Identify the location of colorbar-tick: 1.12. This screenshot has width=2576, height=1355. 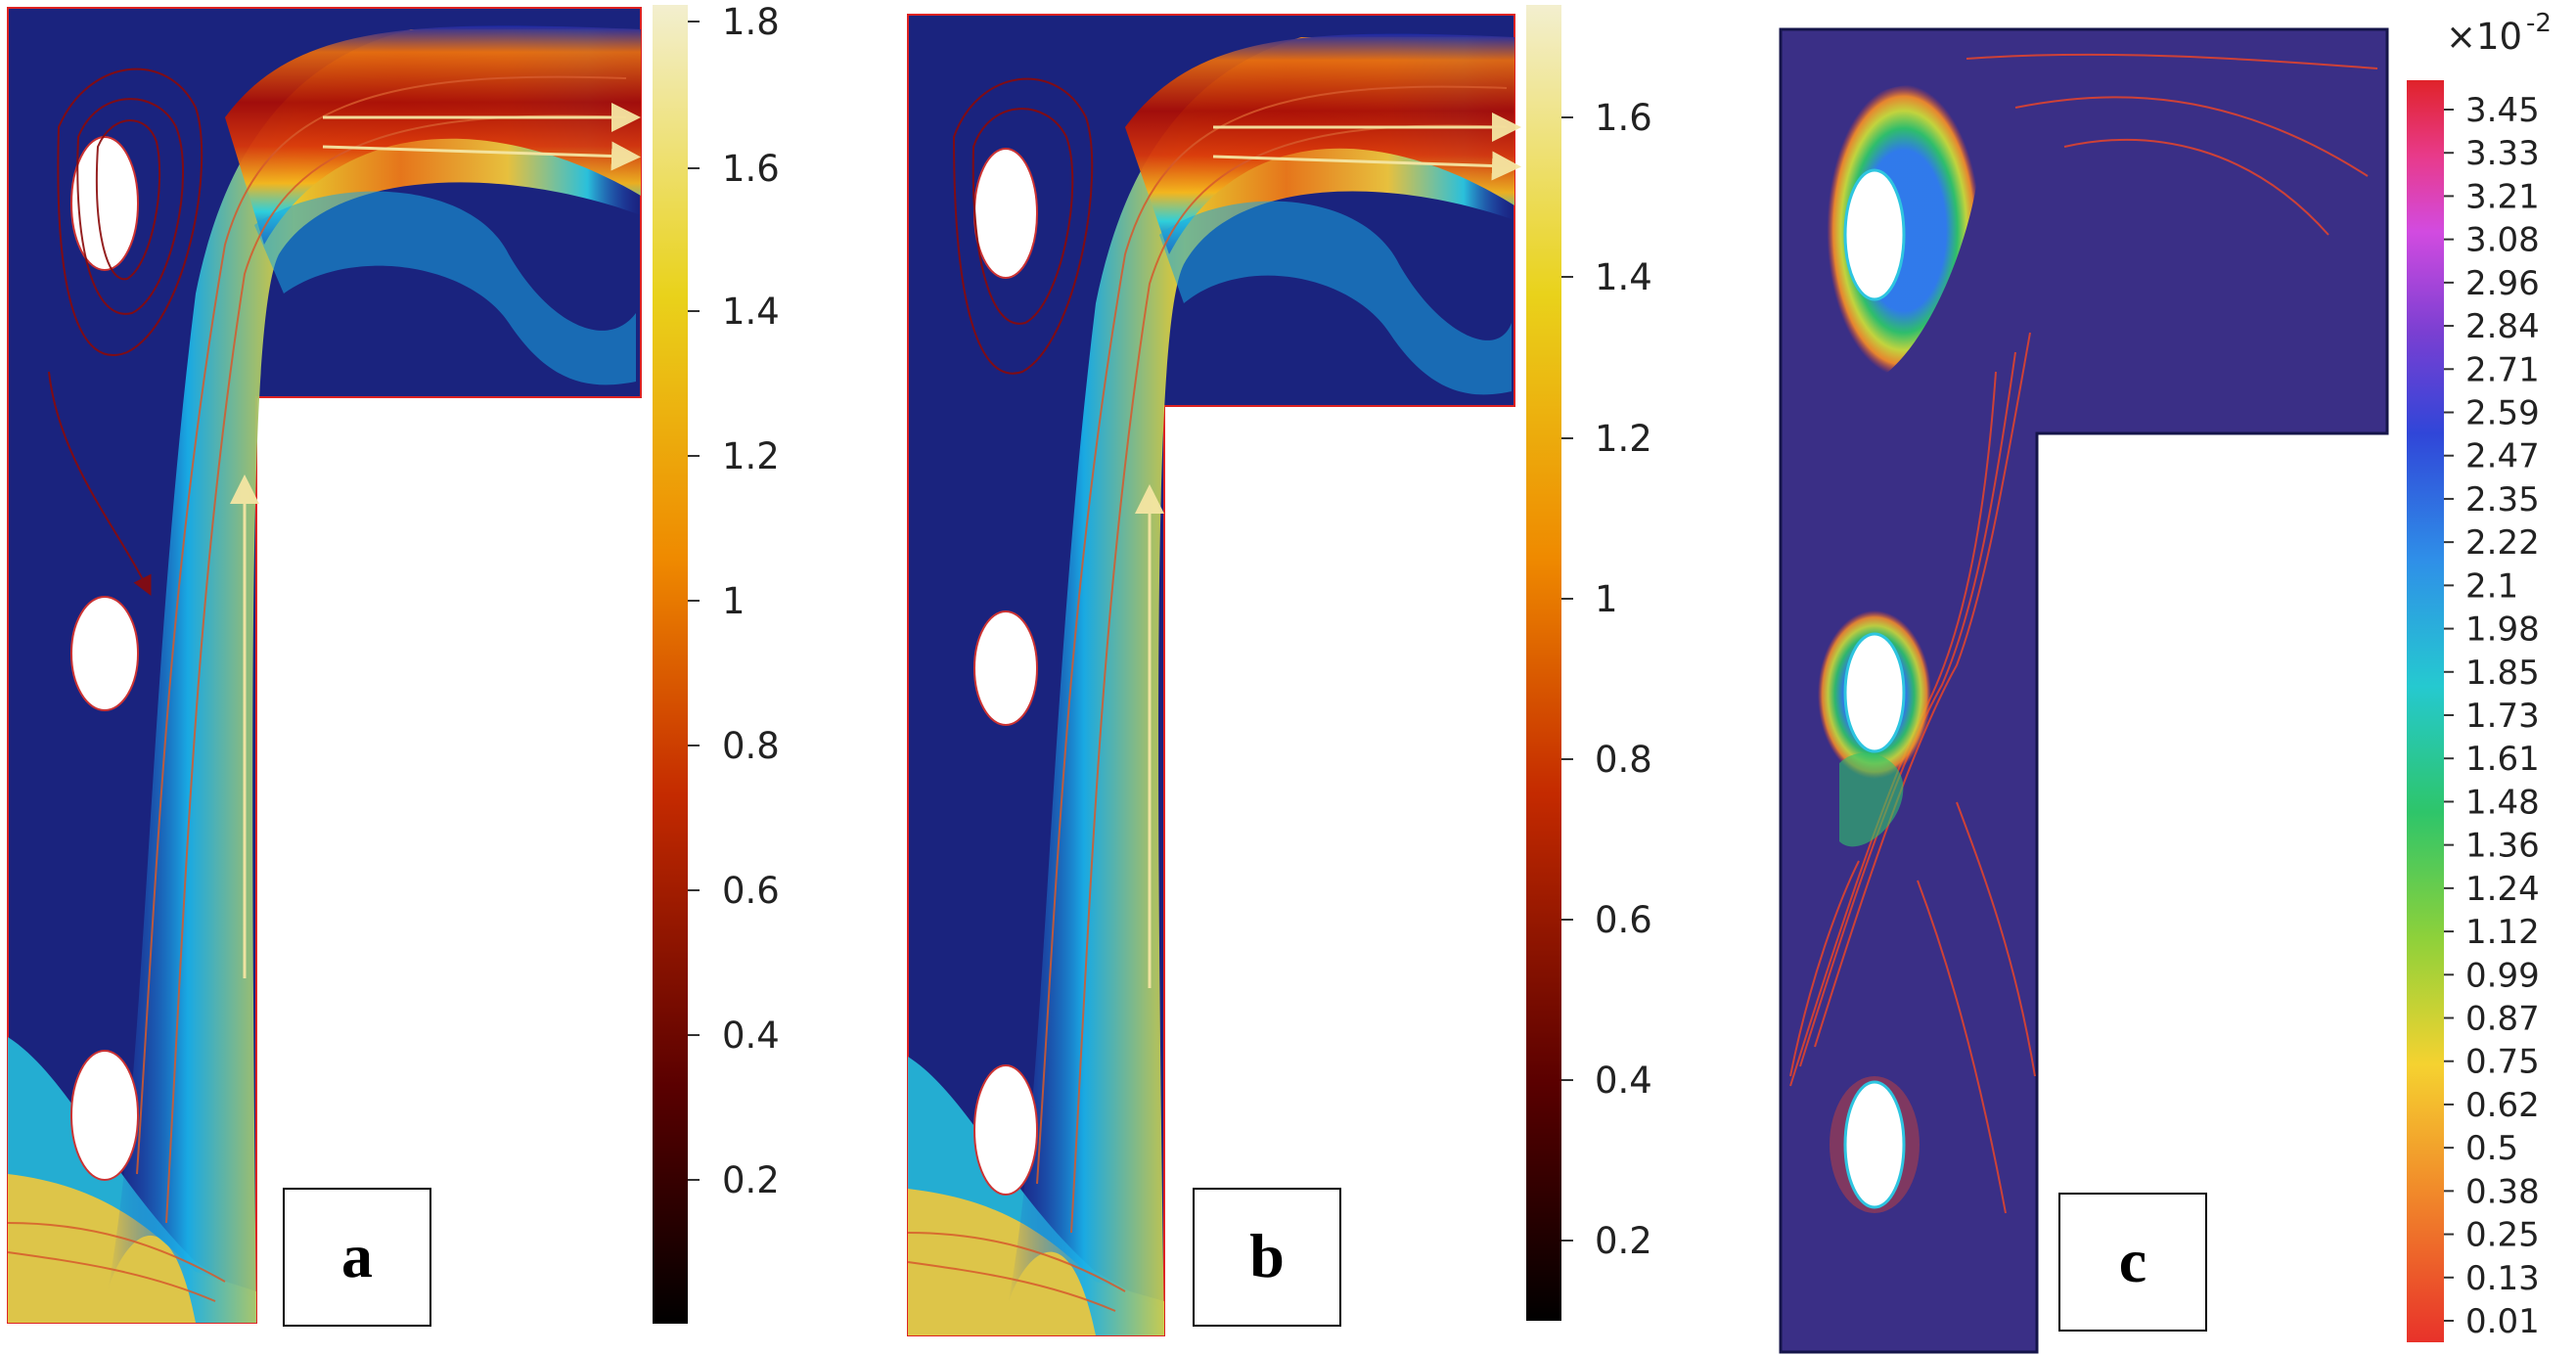
(2502, 932).